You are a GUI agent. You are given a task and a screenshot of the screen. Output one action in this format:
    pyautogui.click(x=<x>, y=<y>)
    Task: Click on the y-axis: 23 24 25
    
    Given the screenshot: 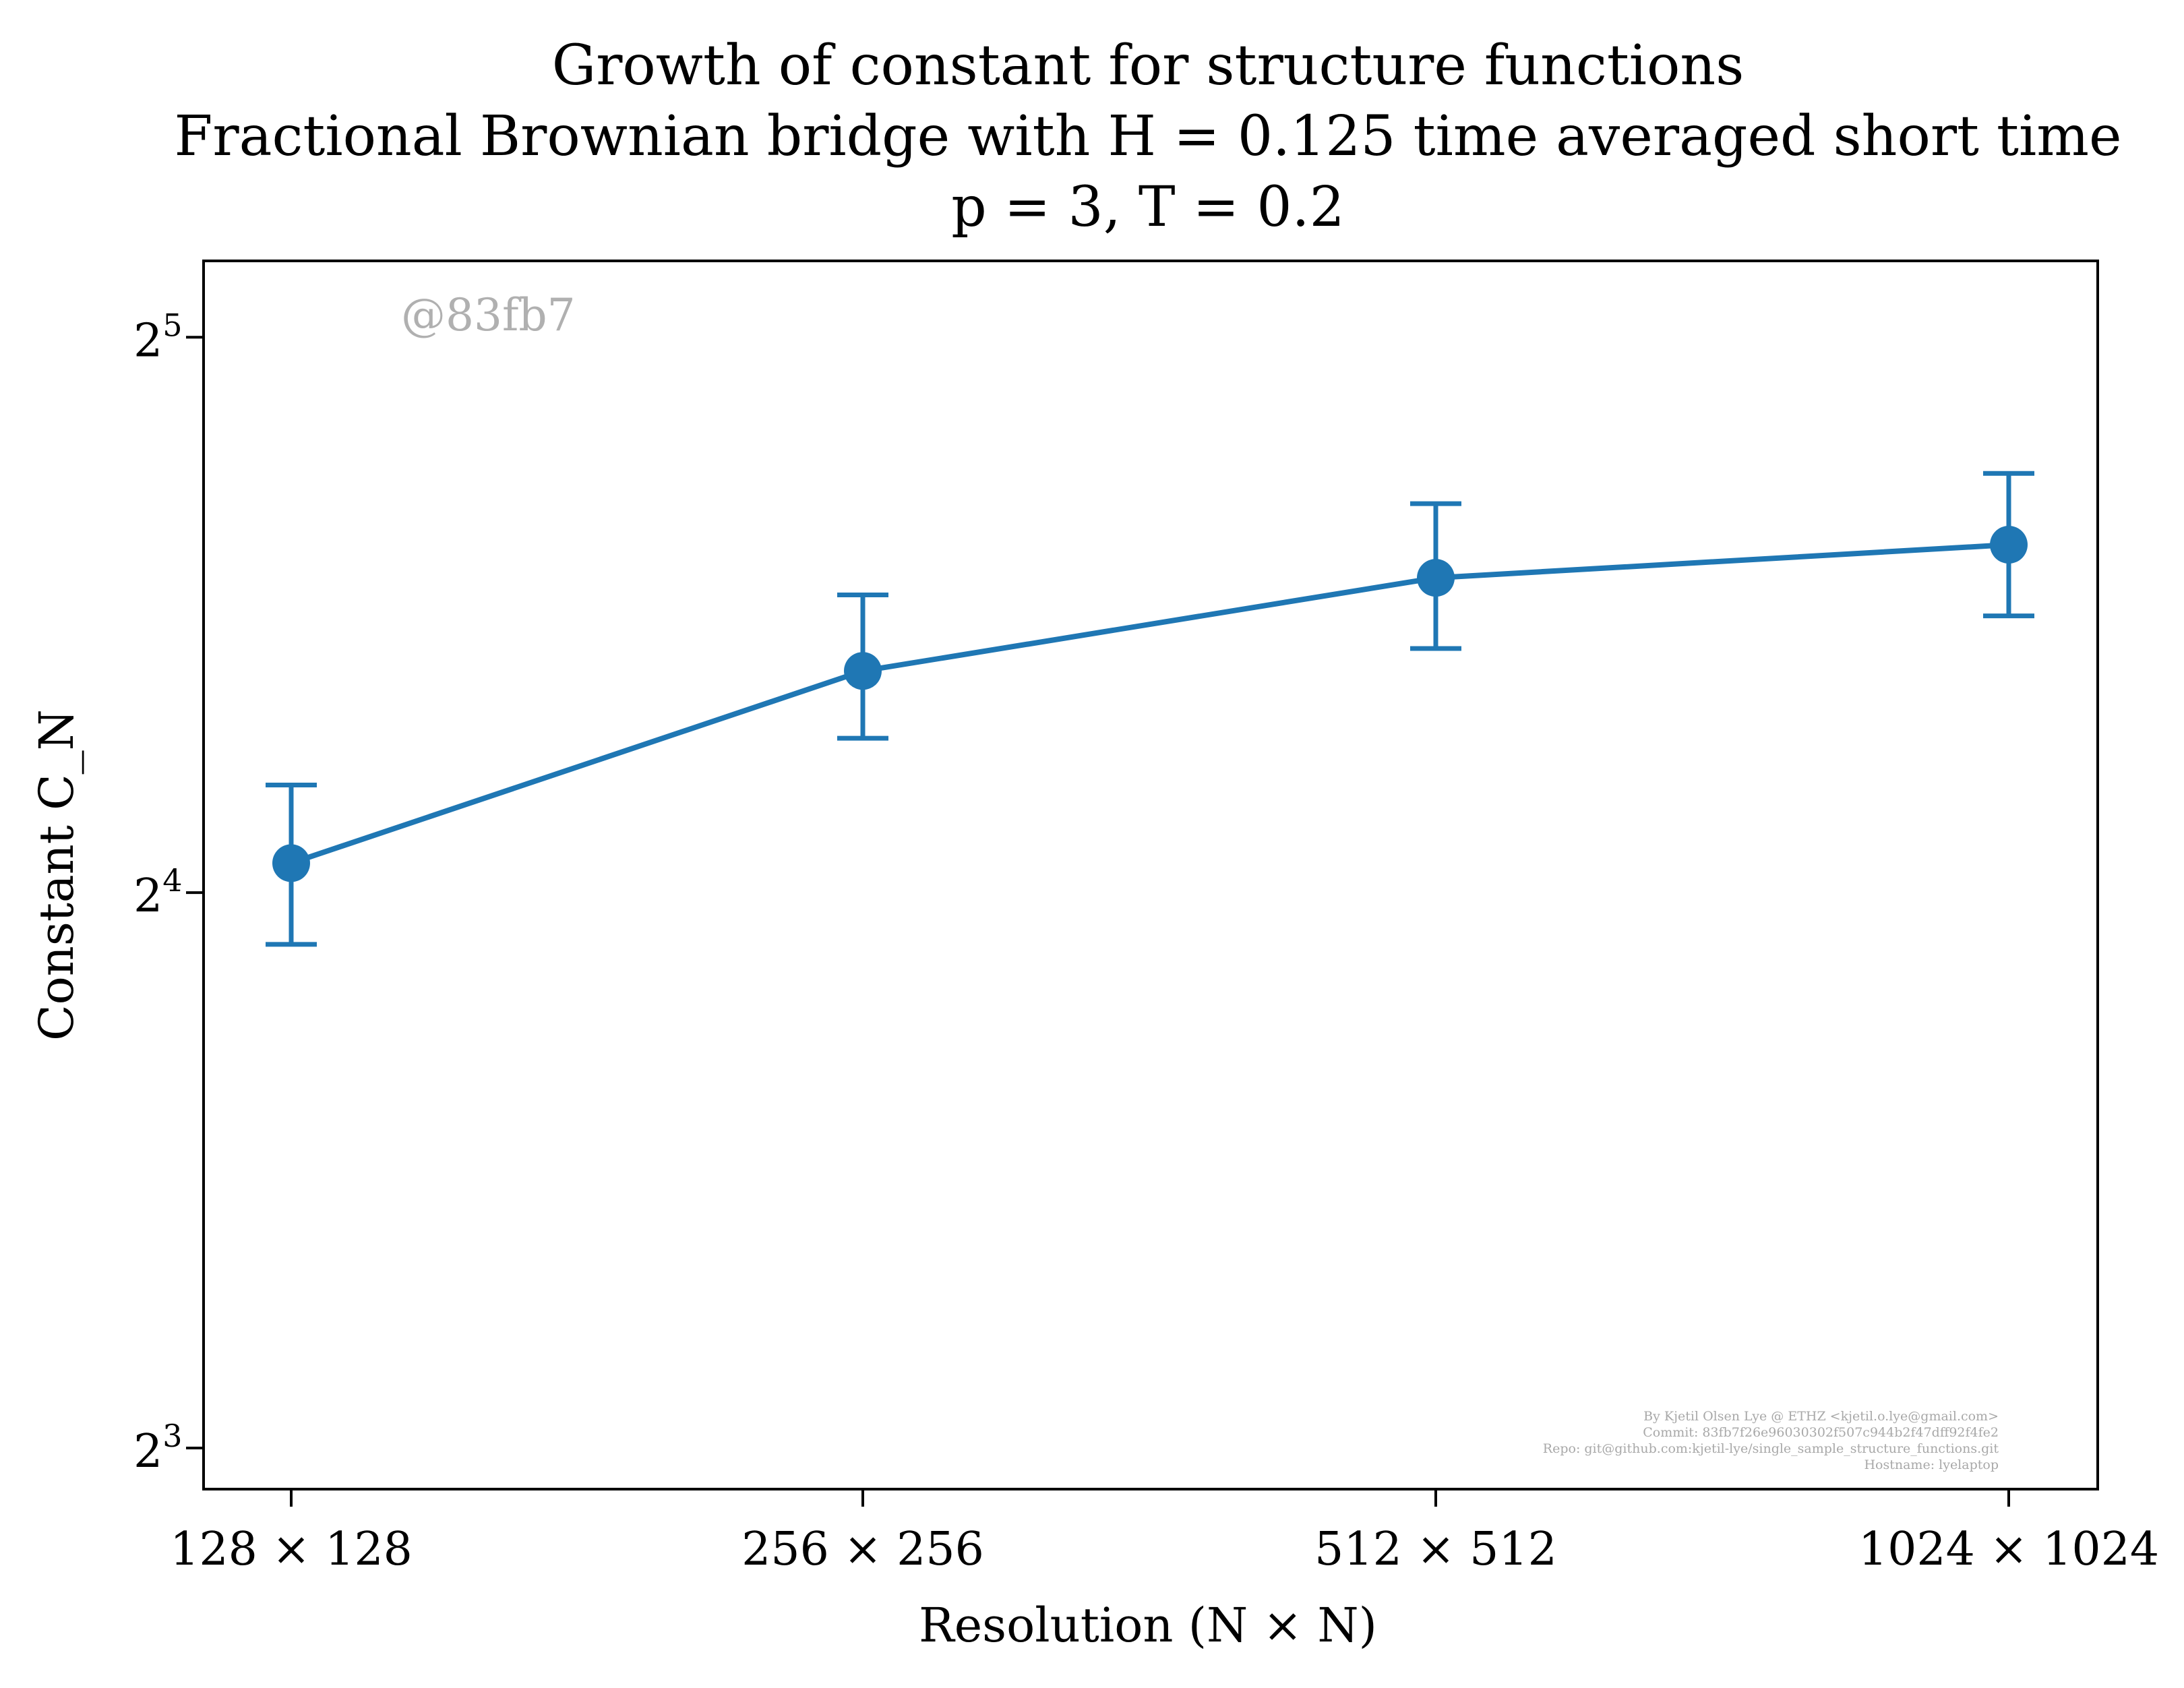 What is the action you would take?
    pyautogui.click(x=168, y=892)
    